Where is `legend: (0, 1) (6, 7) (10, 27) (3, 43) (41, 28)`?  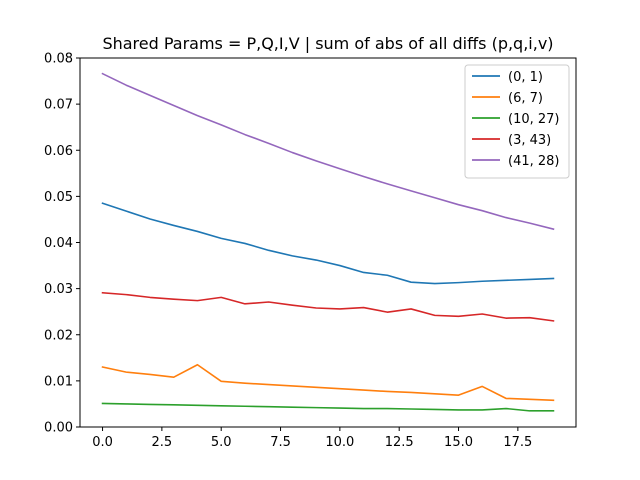
legend: (0, 1) (6, 7) (10, 27) (3, 43) (41, 28) is located at coordinates (517, 121).